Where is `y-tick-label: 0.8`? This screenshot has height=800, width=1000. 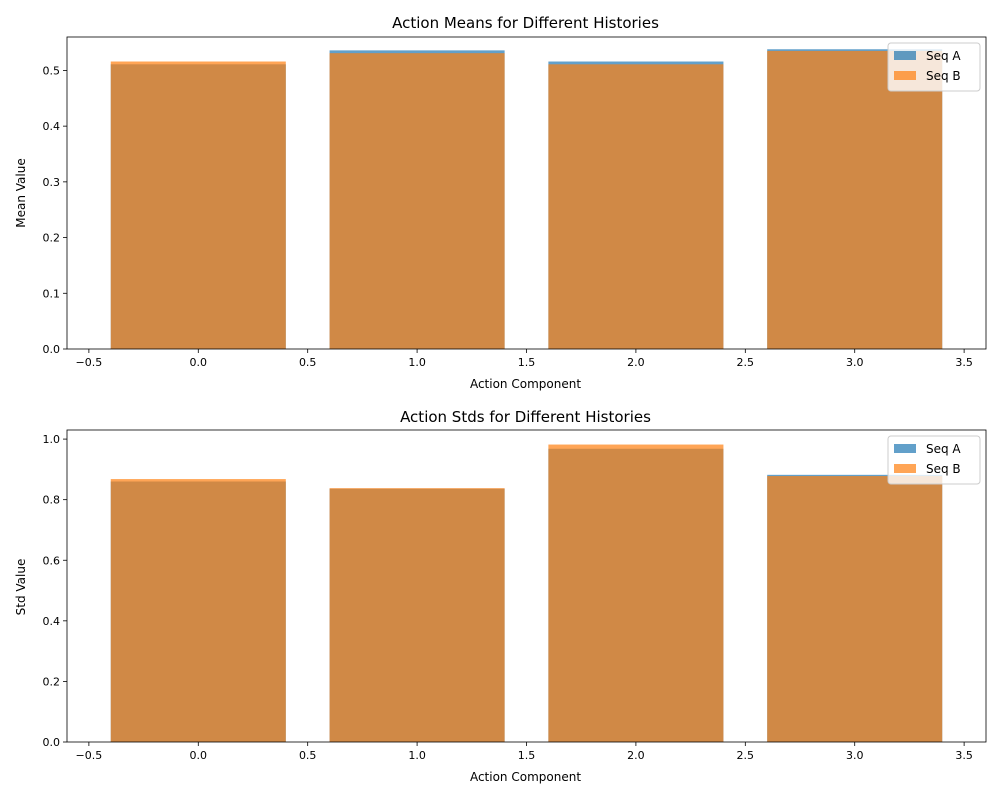
y-tick-label: 0.8 is located at coordinates (52, 500).